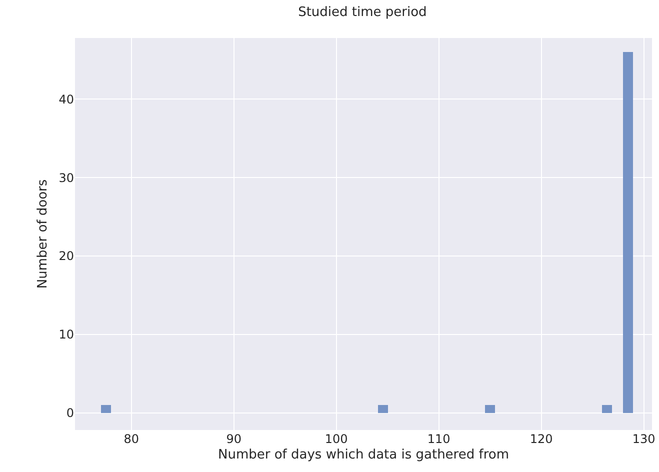  I want to click on y-axis-title: Number of doors, so click(43, 234).